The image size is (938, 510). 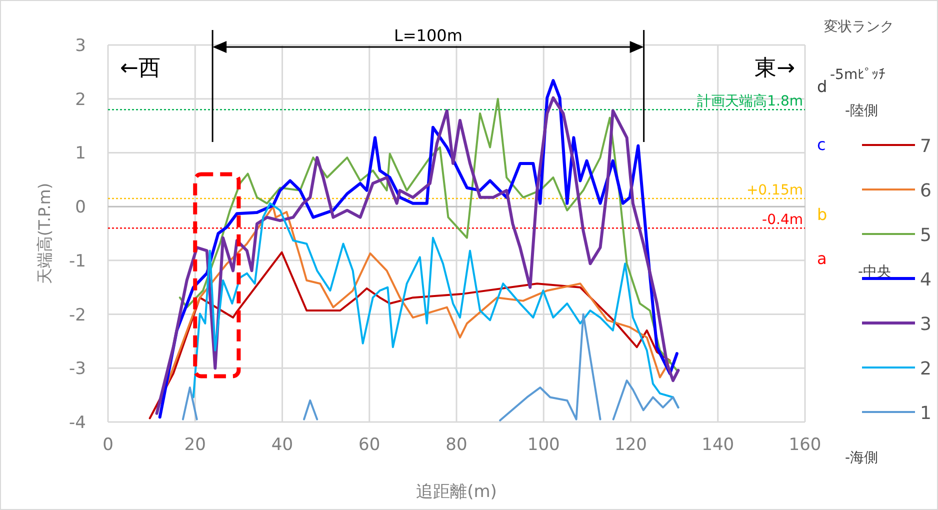 What do you see at coordinates (543, 445) in the screenshot?
I see `x-tick-label: 100` at bounding box center [543, 445].